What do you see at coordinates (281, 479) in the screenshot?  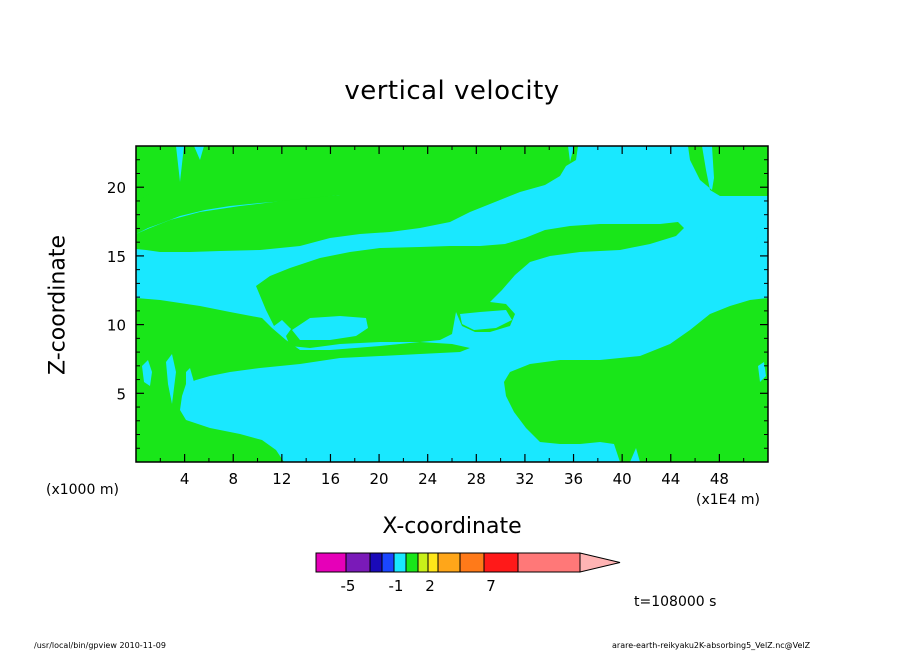 I see `x-tick-label-12: 12` at bounding box center [281, 479].